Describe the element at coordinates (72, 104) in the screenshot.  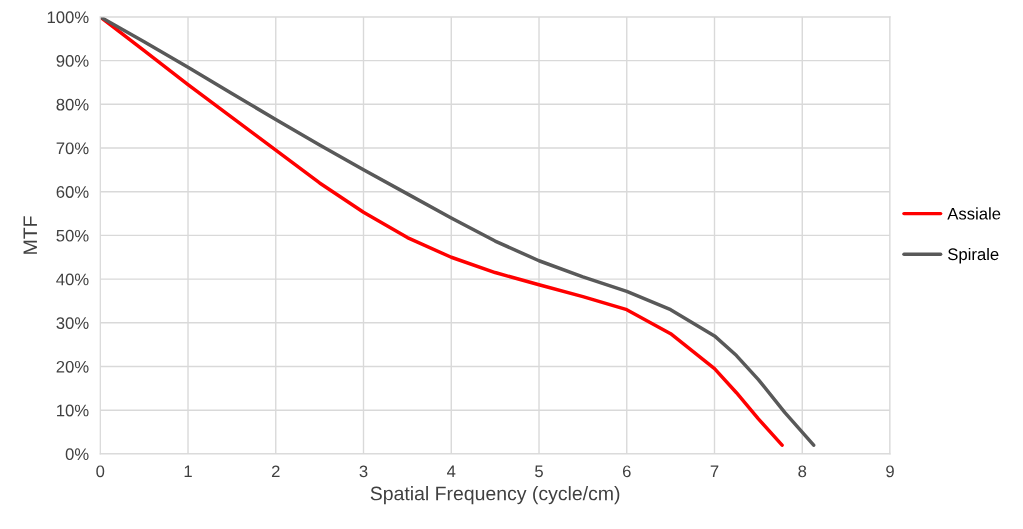
I see `y-tick-label: 80%` at that location.